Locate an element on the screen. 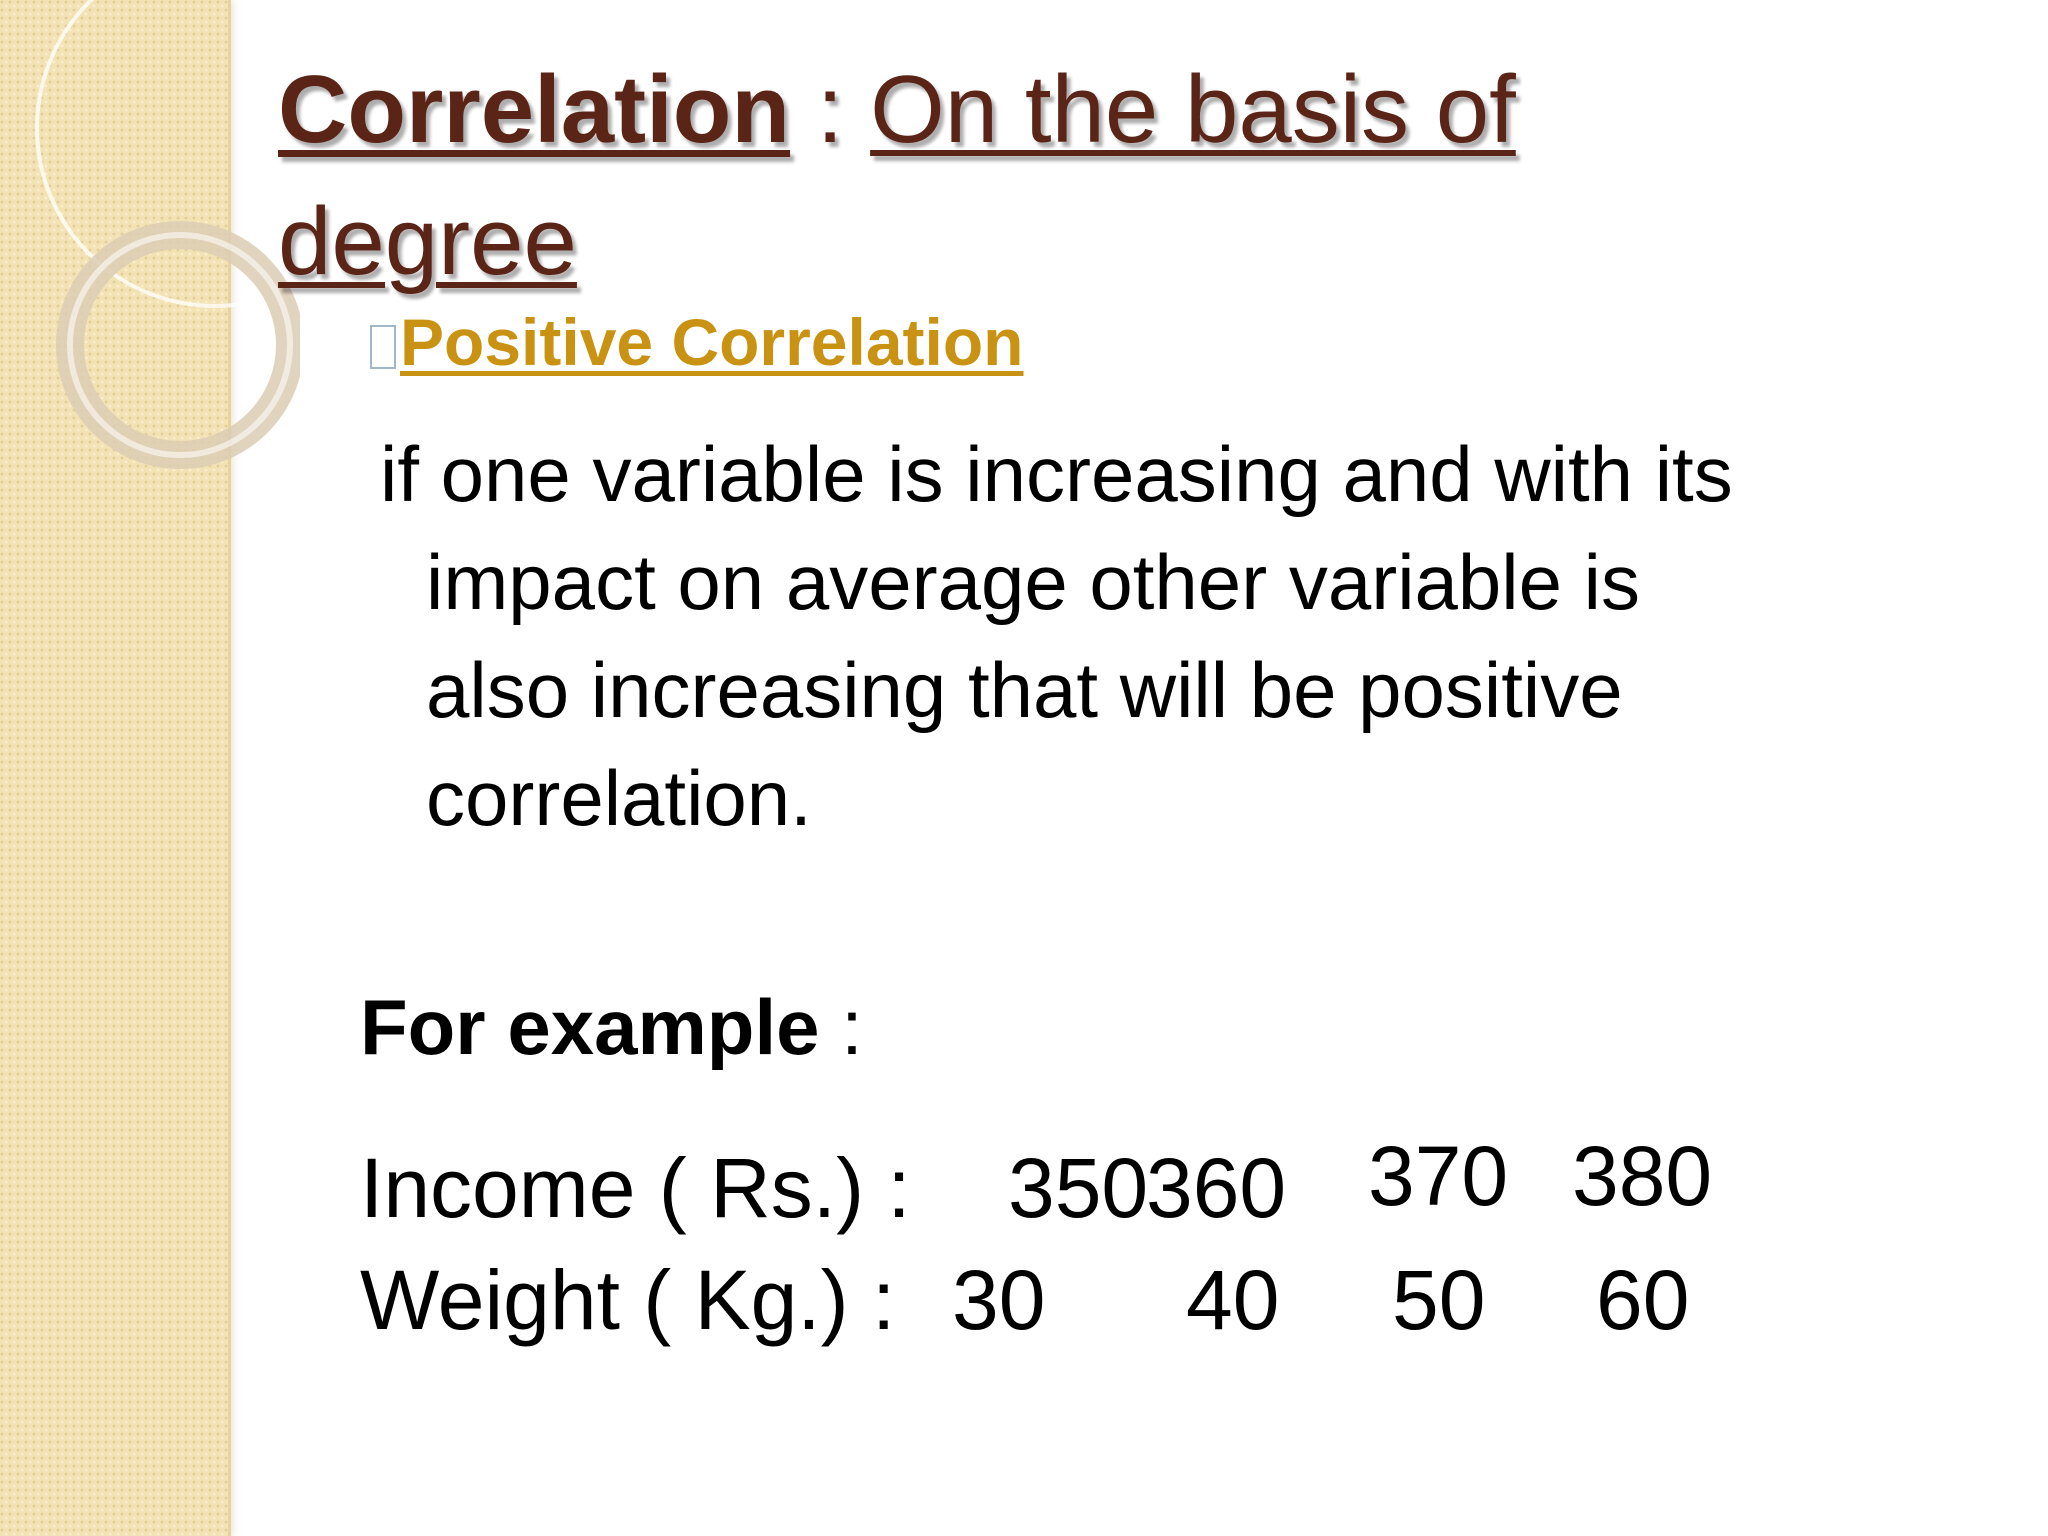 This screenshot has width=2048, height=1536. slide-title: Correlation : On the basis of degree is located at coordinates (1028, 176).